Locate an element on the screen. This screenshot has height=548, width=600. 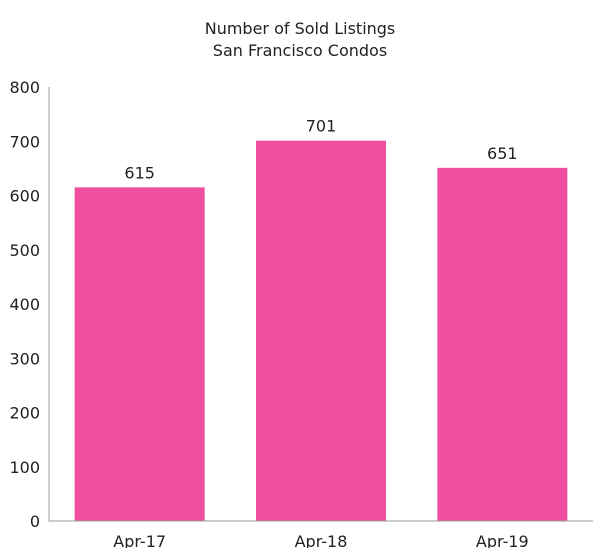
y-axis-ticks: 0 100 200 300 400 500 600 700 800 is located at coordinates (24, 304).